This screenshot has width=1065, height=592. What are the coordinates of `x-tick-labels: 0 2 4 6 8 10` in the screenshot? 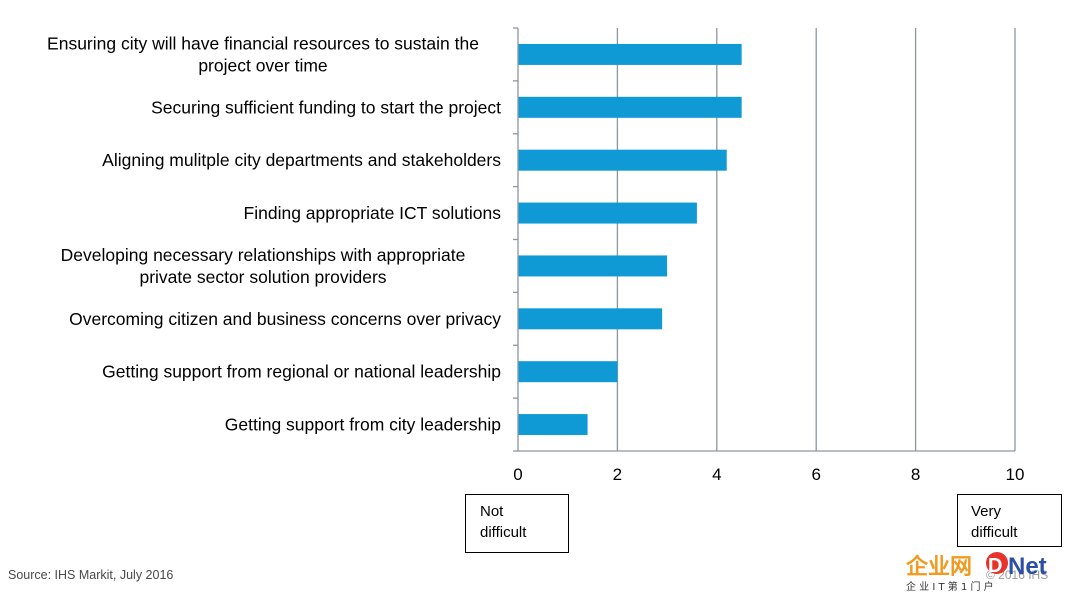 It's located at (768, 474).